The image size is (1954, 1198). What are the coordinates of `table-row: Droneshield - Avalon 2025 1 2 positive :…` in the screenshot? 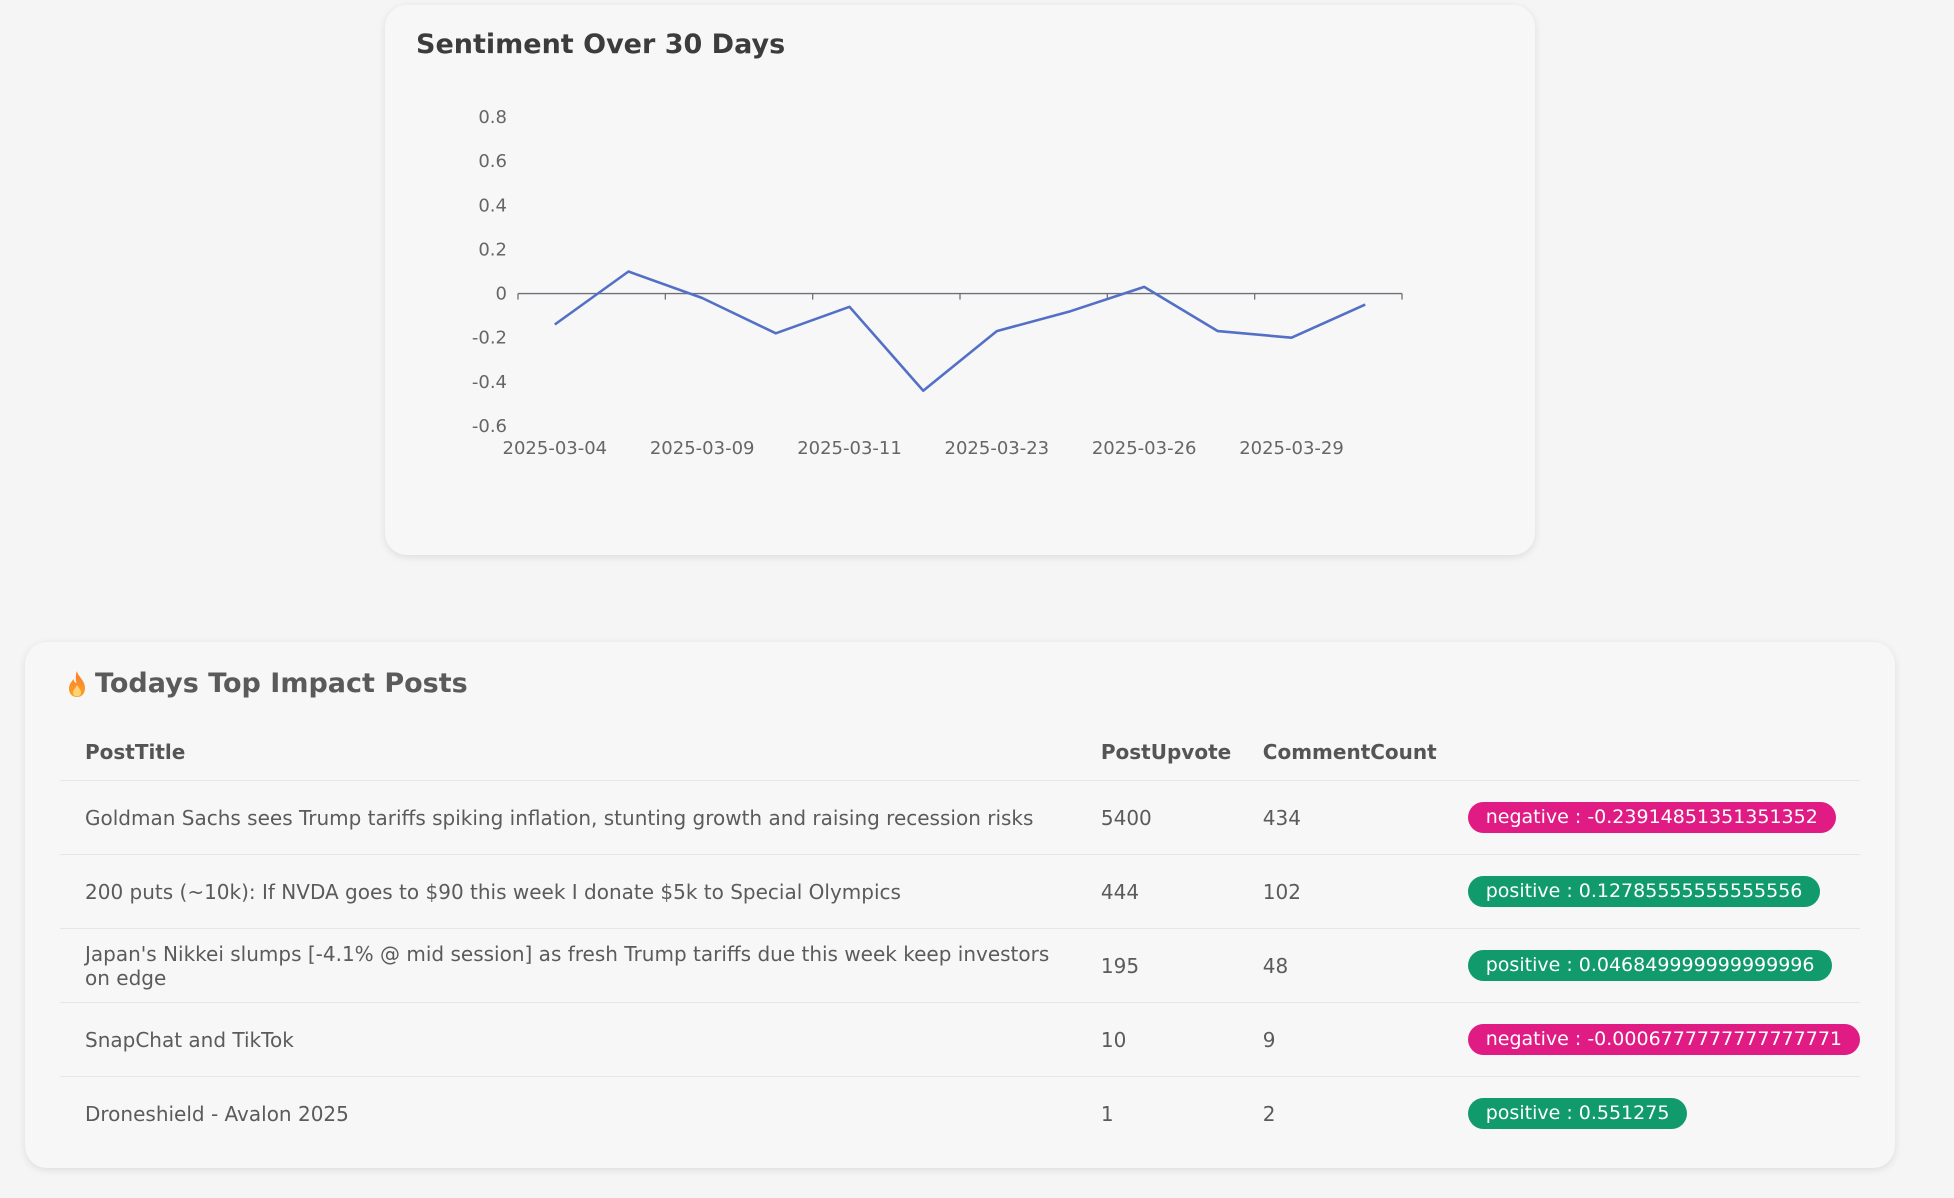 It's located at (960, 1114).